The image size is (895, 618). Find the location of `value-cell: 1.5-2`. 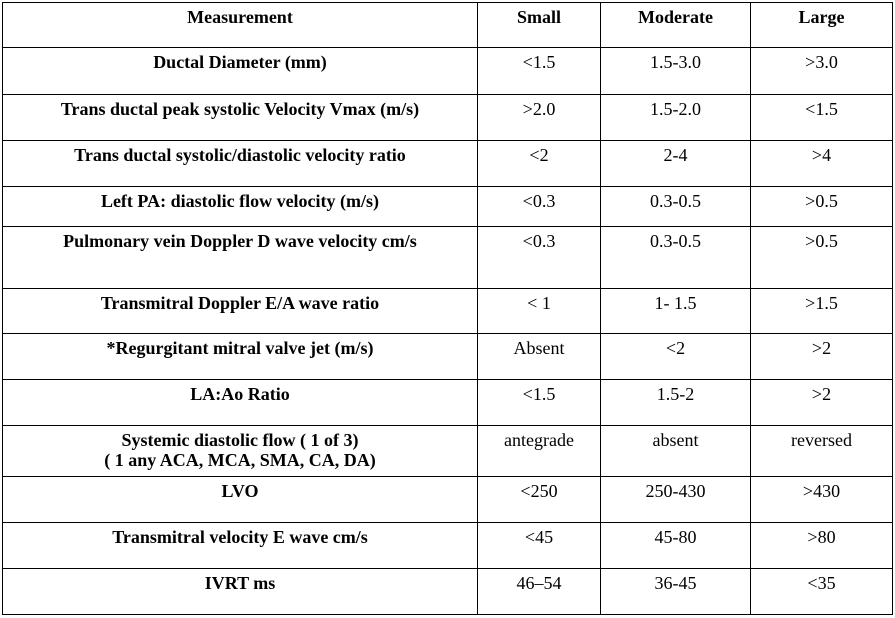

value-cell: 1.5-2 is located at coordinates (675, 402).